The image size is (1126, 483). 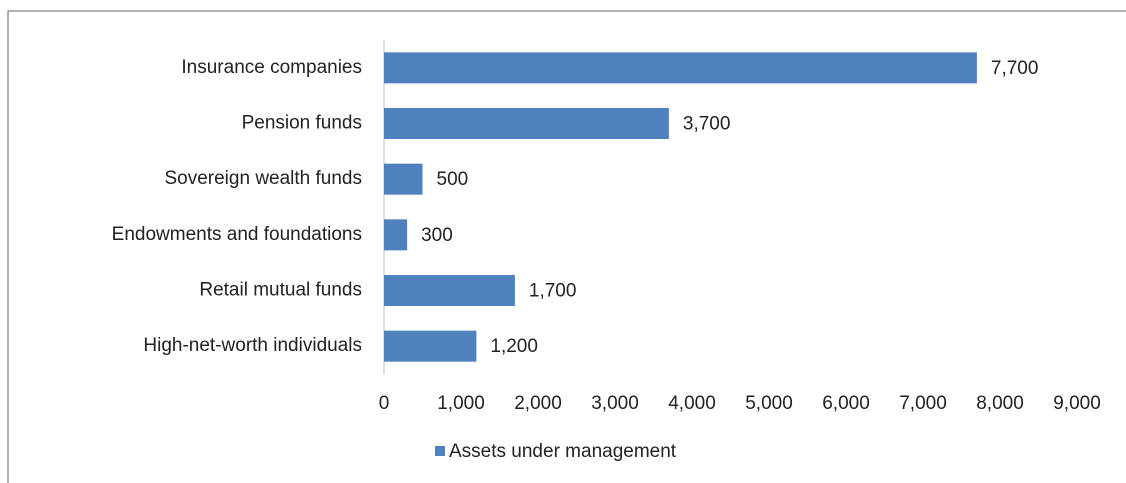 I want to click on x-tick-label: 6,000, so click(x=846, y=403).